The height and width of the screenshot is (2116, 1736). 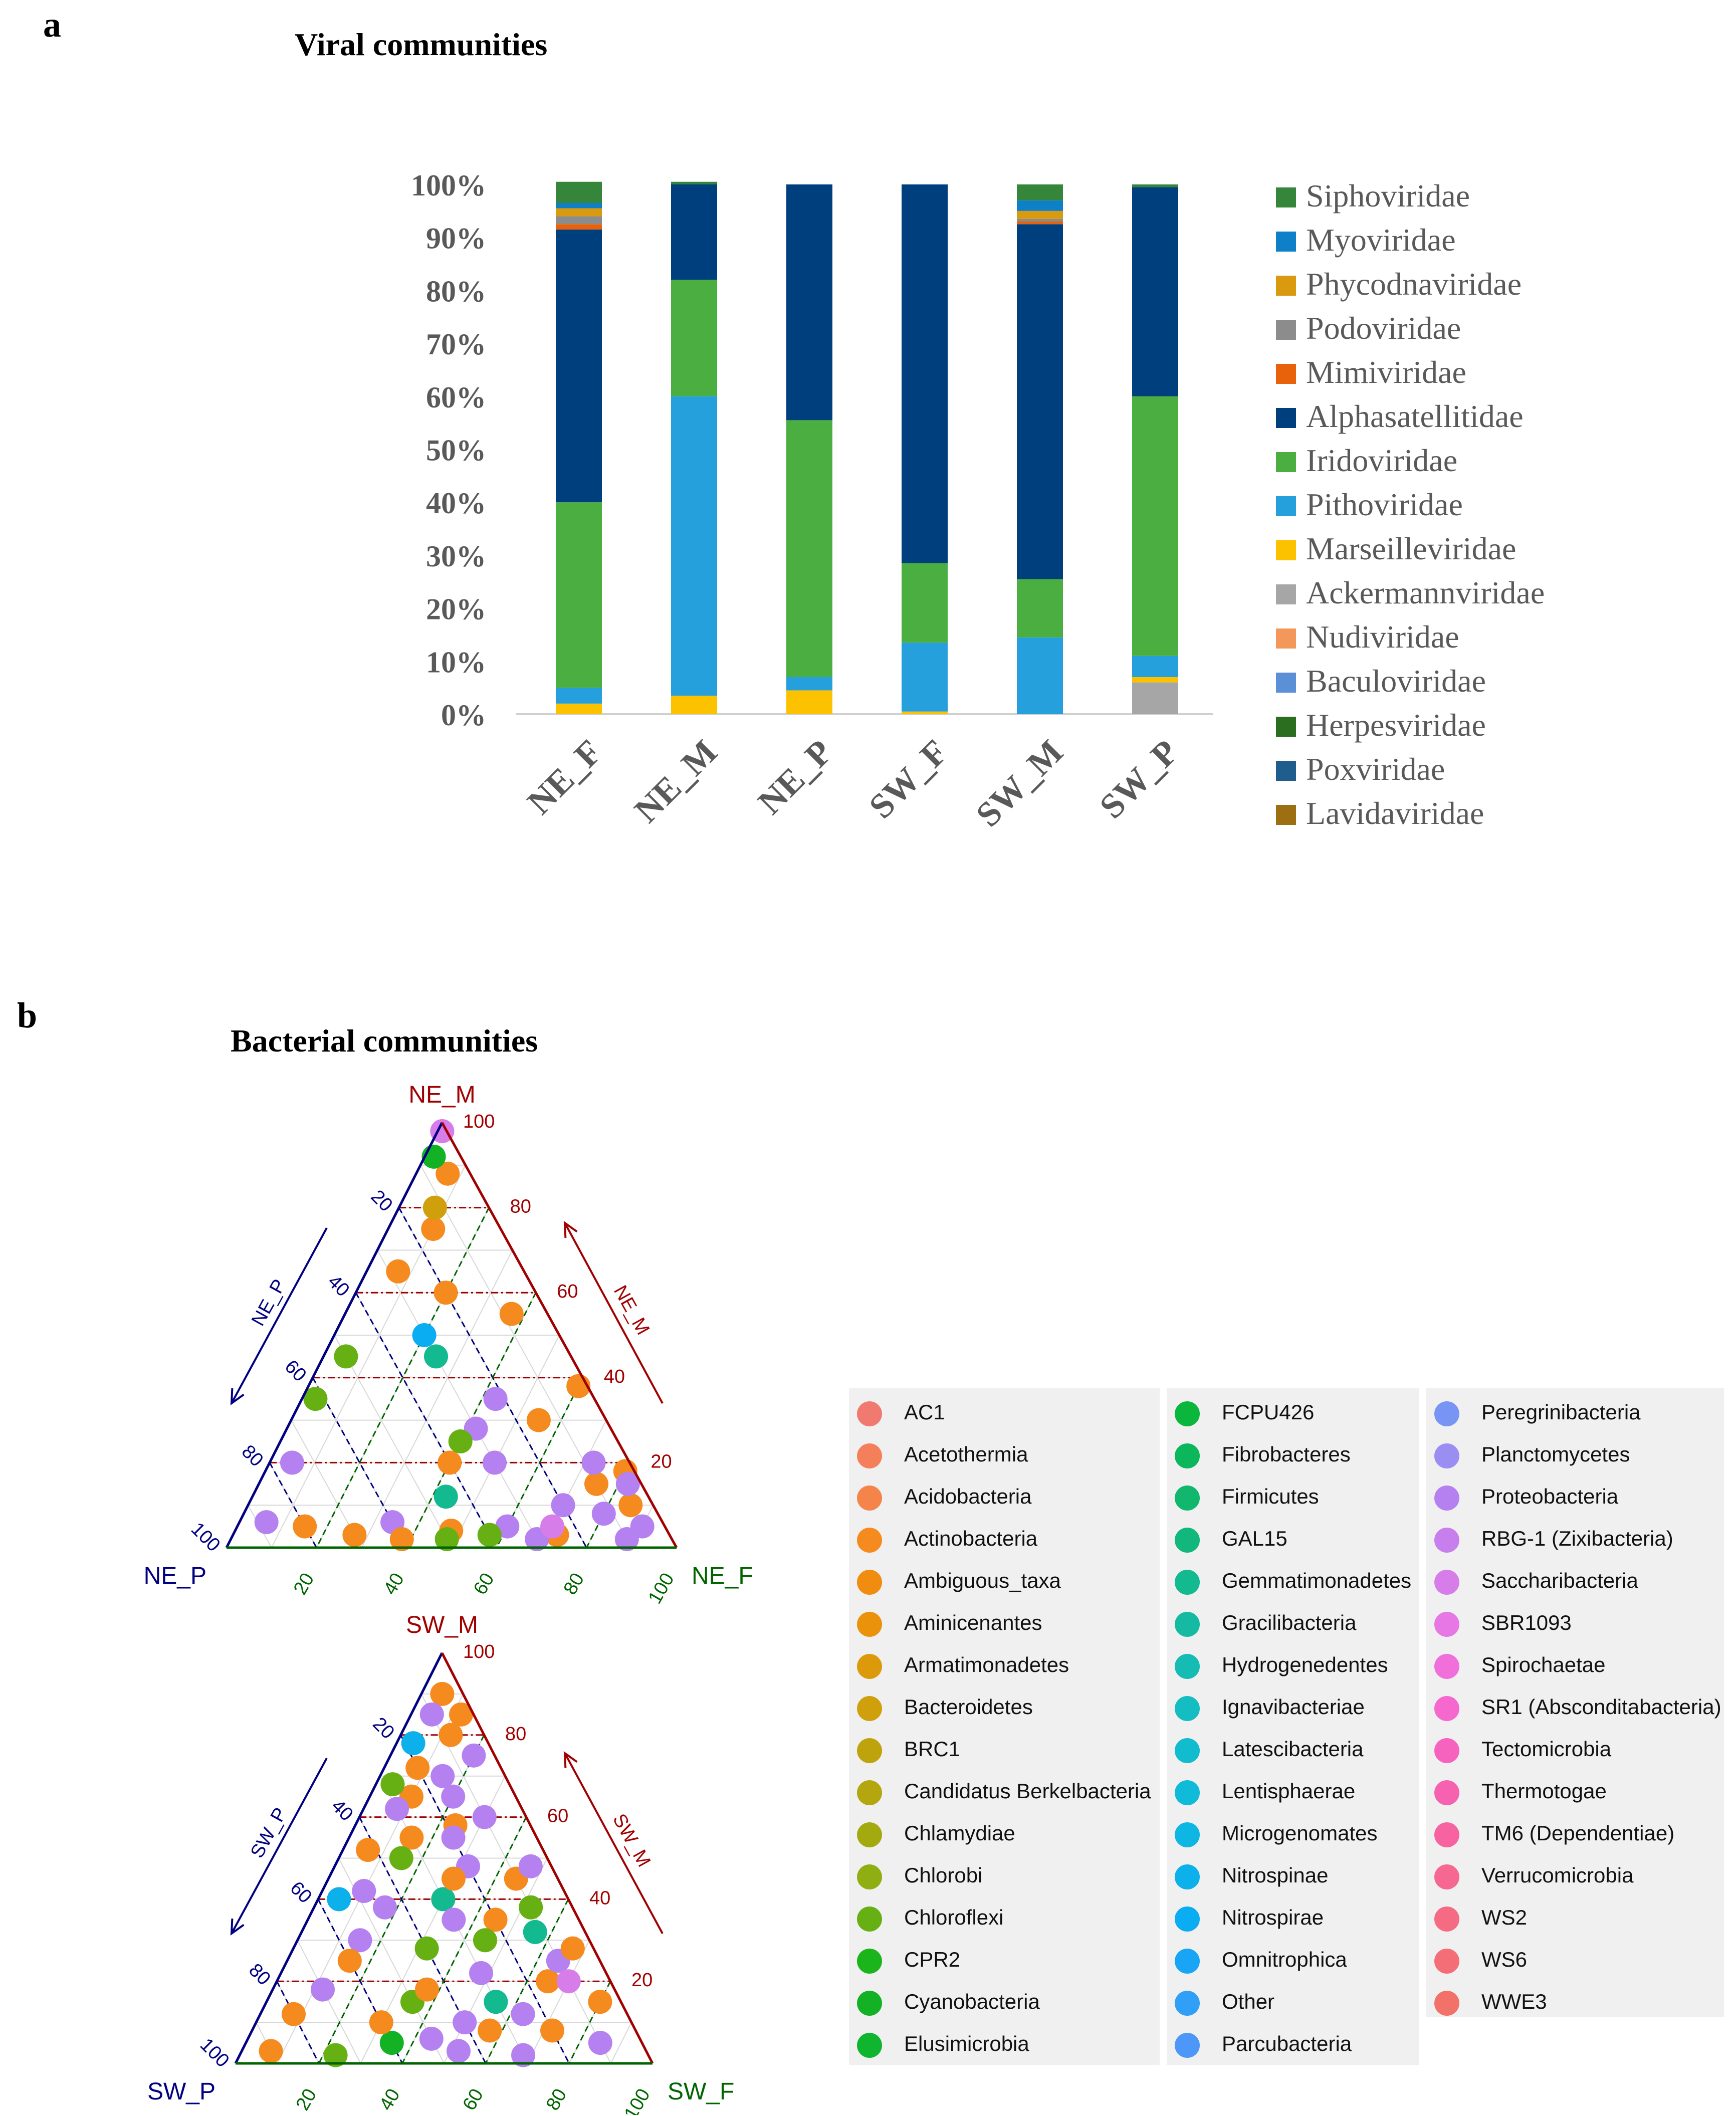 What do you see at coordinates (579, 595) in the screenshot?
I see `bar-segment-iridoviridae` at bounding box center [579, 595].